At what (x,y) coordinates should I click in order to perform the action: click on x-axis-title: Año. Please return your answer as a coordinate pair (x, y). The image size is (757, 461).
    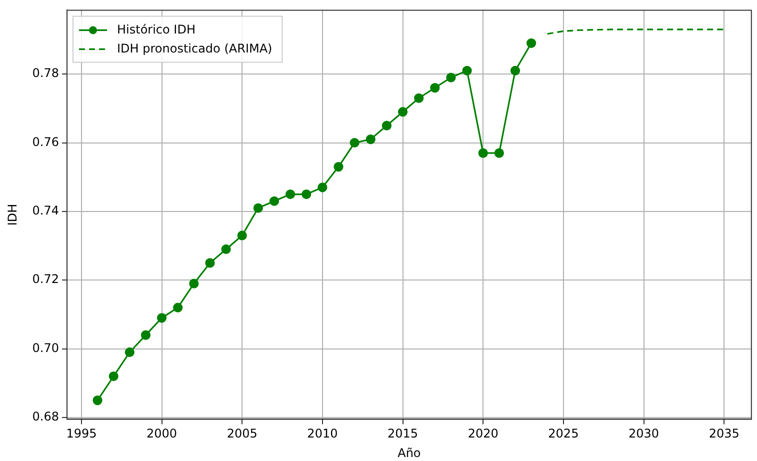
    Looking at the image, I should click on (409, 453).